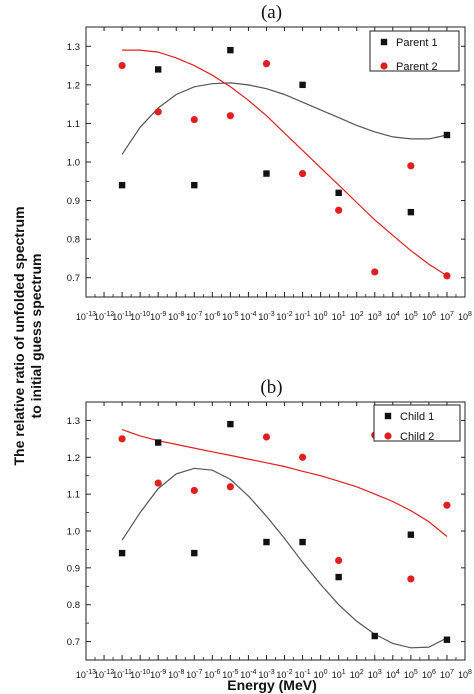 The height and width of the screenshot is (694, 474). Describe the element at coordinates (73, 642) in the screenshot. I see `y-tick-label: 0.7` at that location.